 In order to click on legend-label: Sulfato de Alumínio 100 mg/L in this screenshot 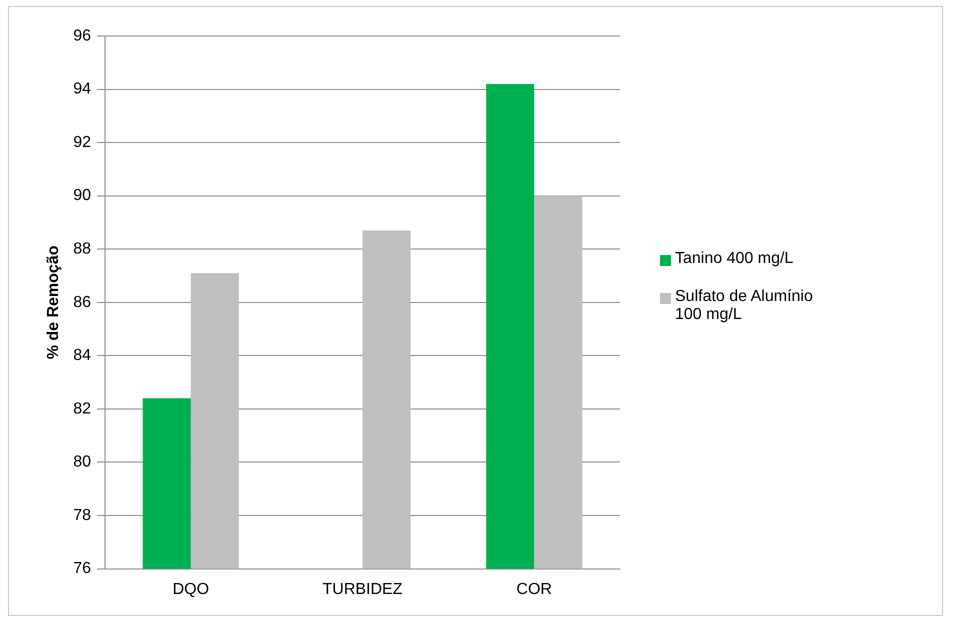, I will do `click(744, 306)`.